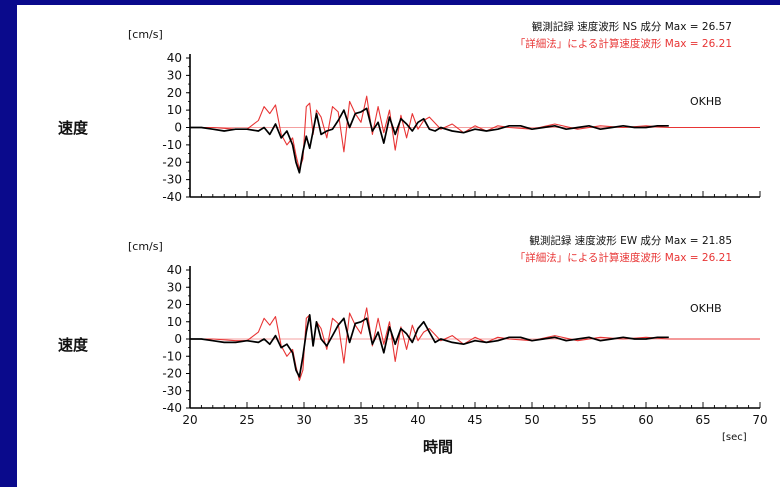 Image resolution: width=780 pixels, height=487 pixels. What do you see at coordinates (172, 197) in the screenshot?
I see `panel1-y-tick-label: -40` at bounding box center [172, 197].